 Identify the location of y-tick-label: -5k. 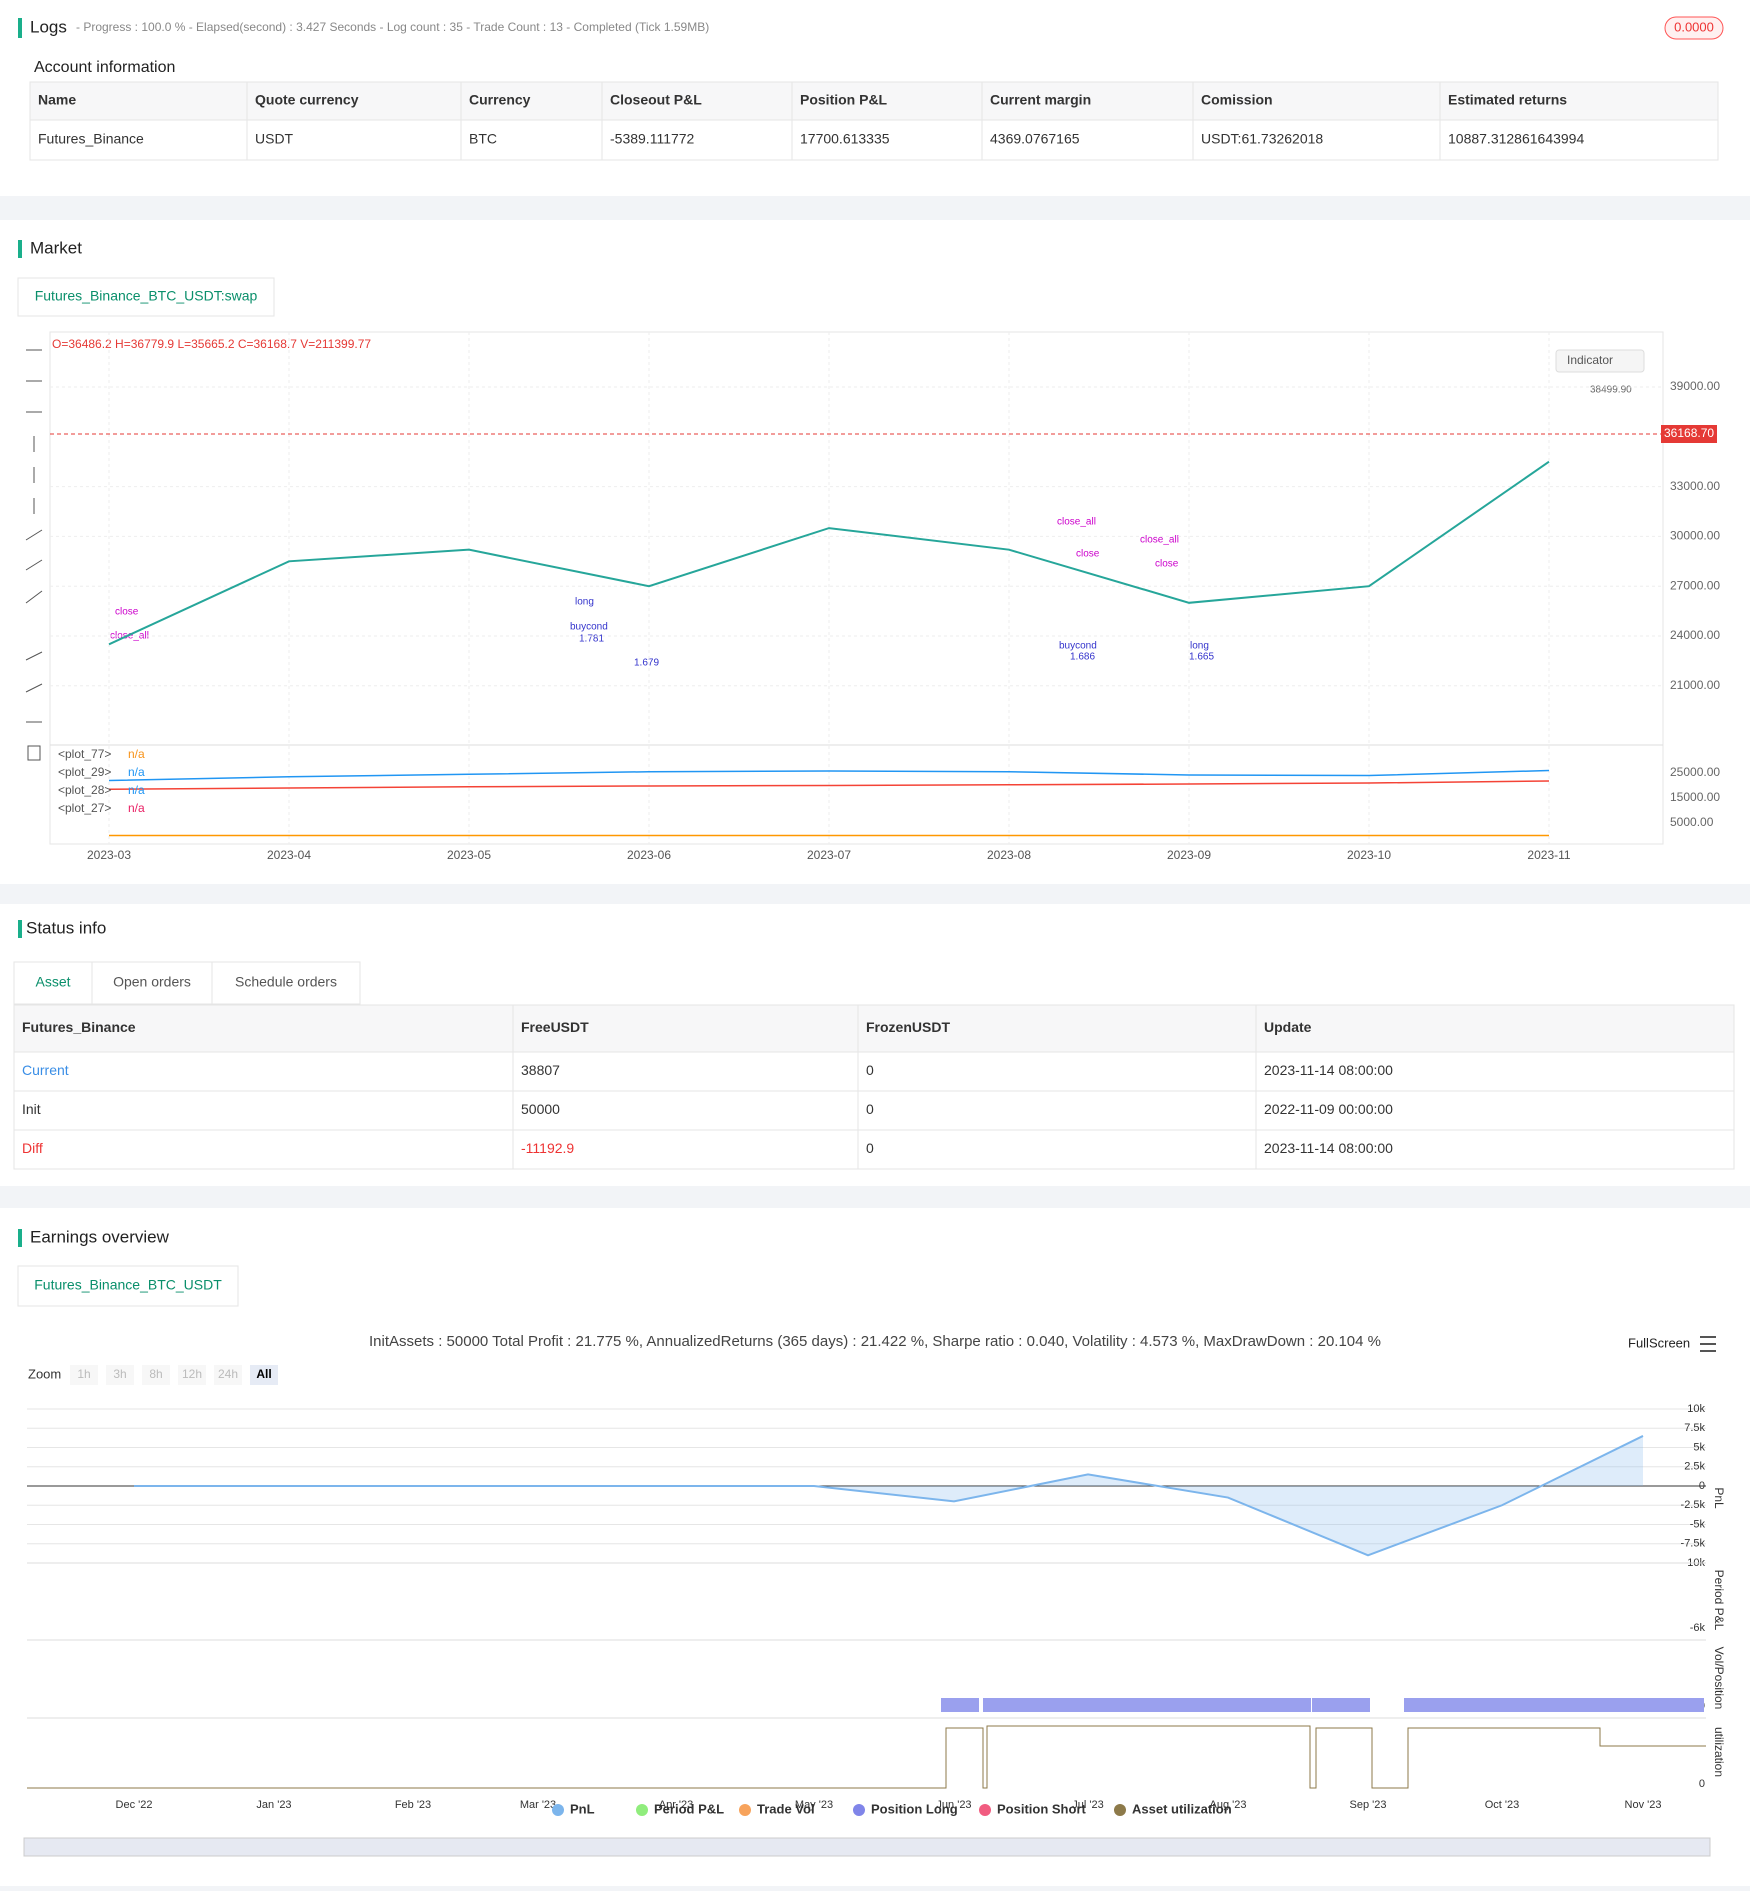
(1698, 1524).